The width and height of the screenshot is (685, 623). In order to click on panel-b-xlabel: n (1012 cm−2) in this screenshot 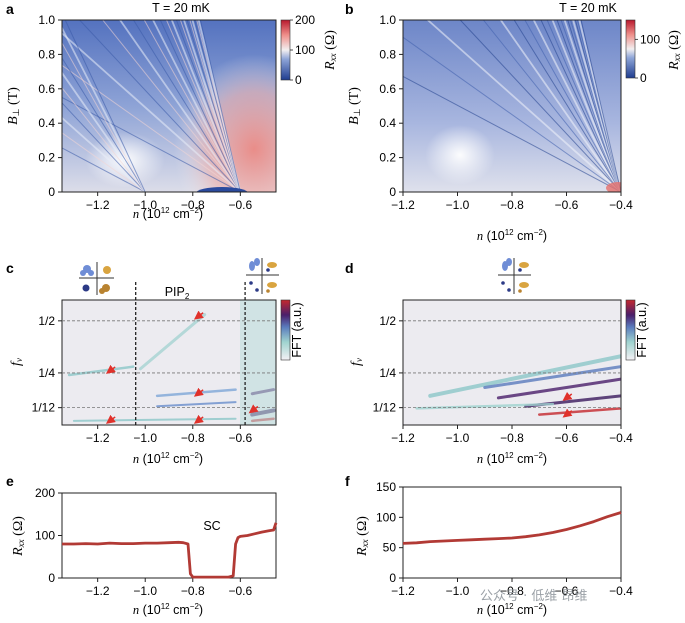, I will do `click(512, 235)`.